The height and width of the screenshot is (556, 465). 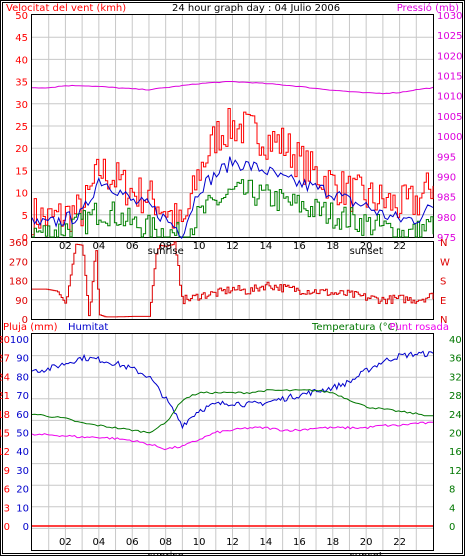 I want to click on pressure-tick-label: 1005, so click(x=449, y=117).